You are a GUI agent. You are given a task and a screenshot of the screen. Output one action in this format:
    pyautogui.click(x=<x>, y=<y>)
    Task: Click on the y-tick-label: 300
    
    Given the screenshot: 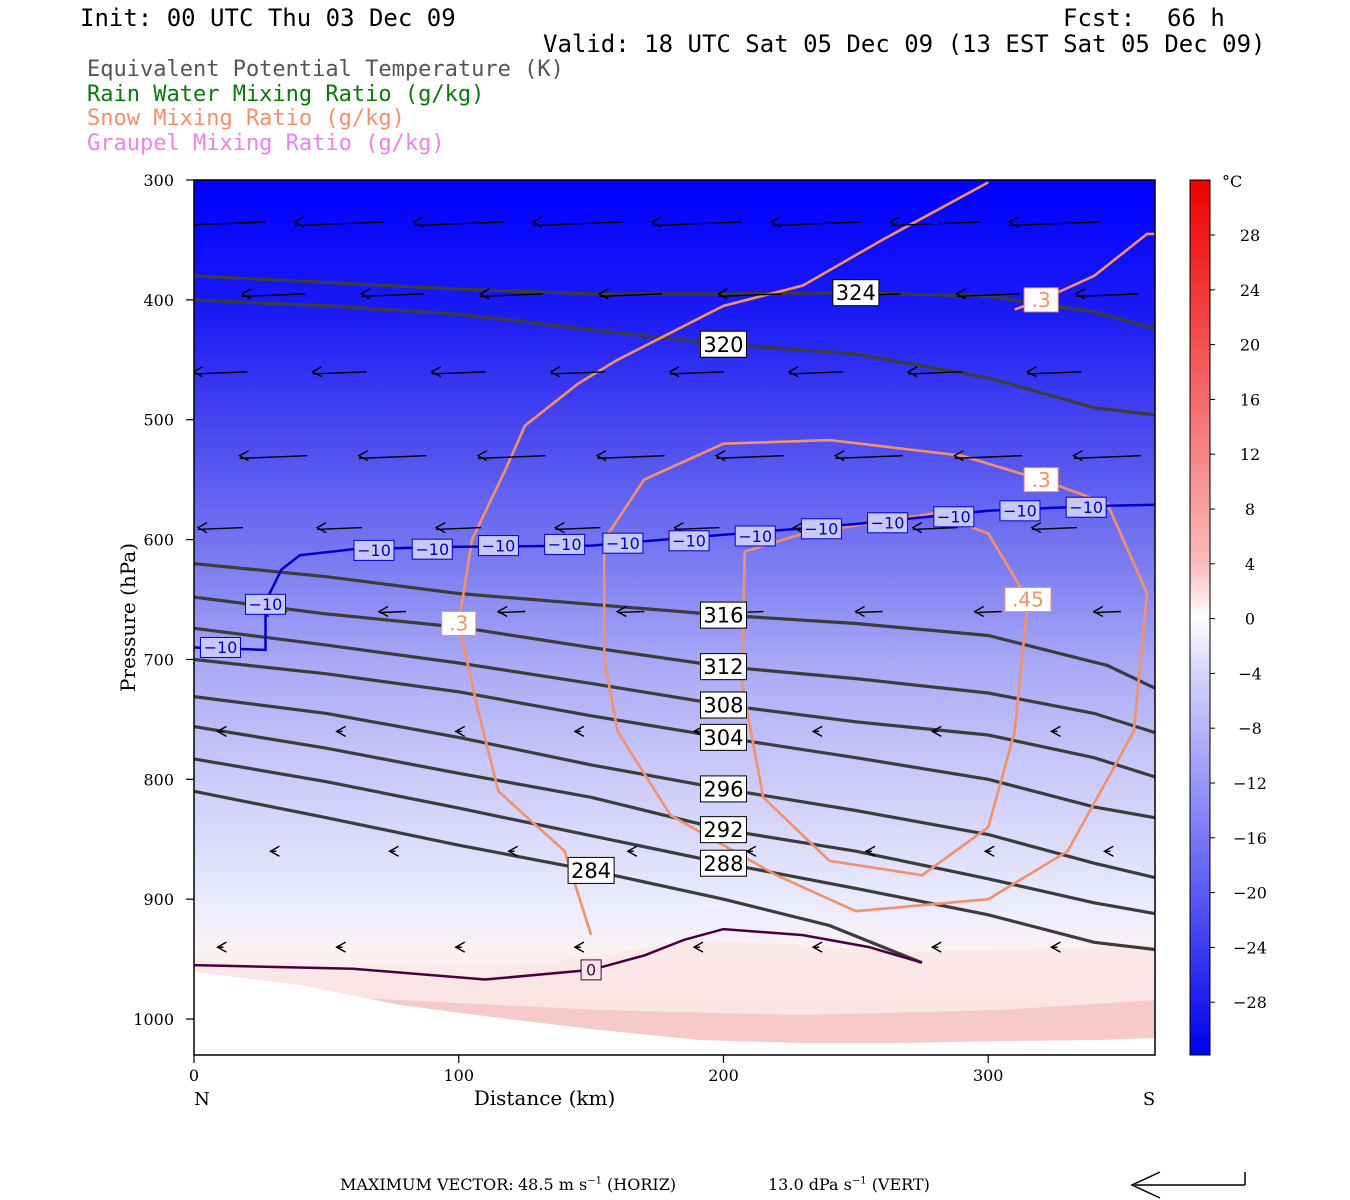 What is the action you would take?
    pyautogui.click(x=158, y=180)
    